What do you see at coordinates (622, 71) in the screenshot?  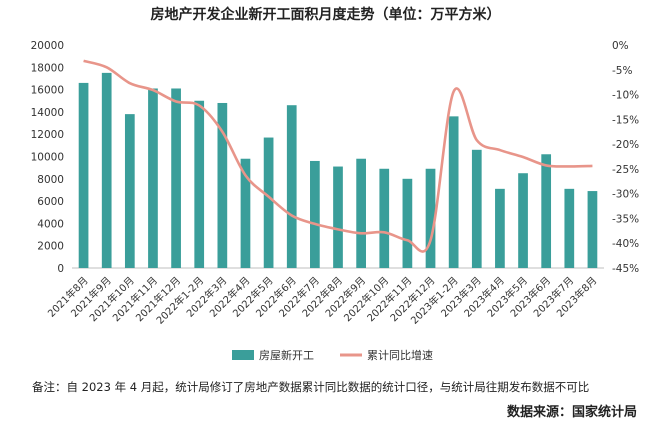 I see `y-right-tick-label: -5%` at bounding box center [622, 71].